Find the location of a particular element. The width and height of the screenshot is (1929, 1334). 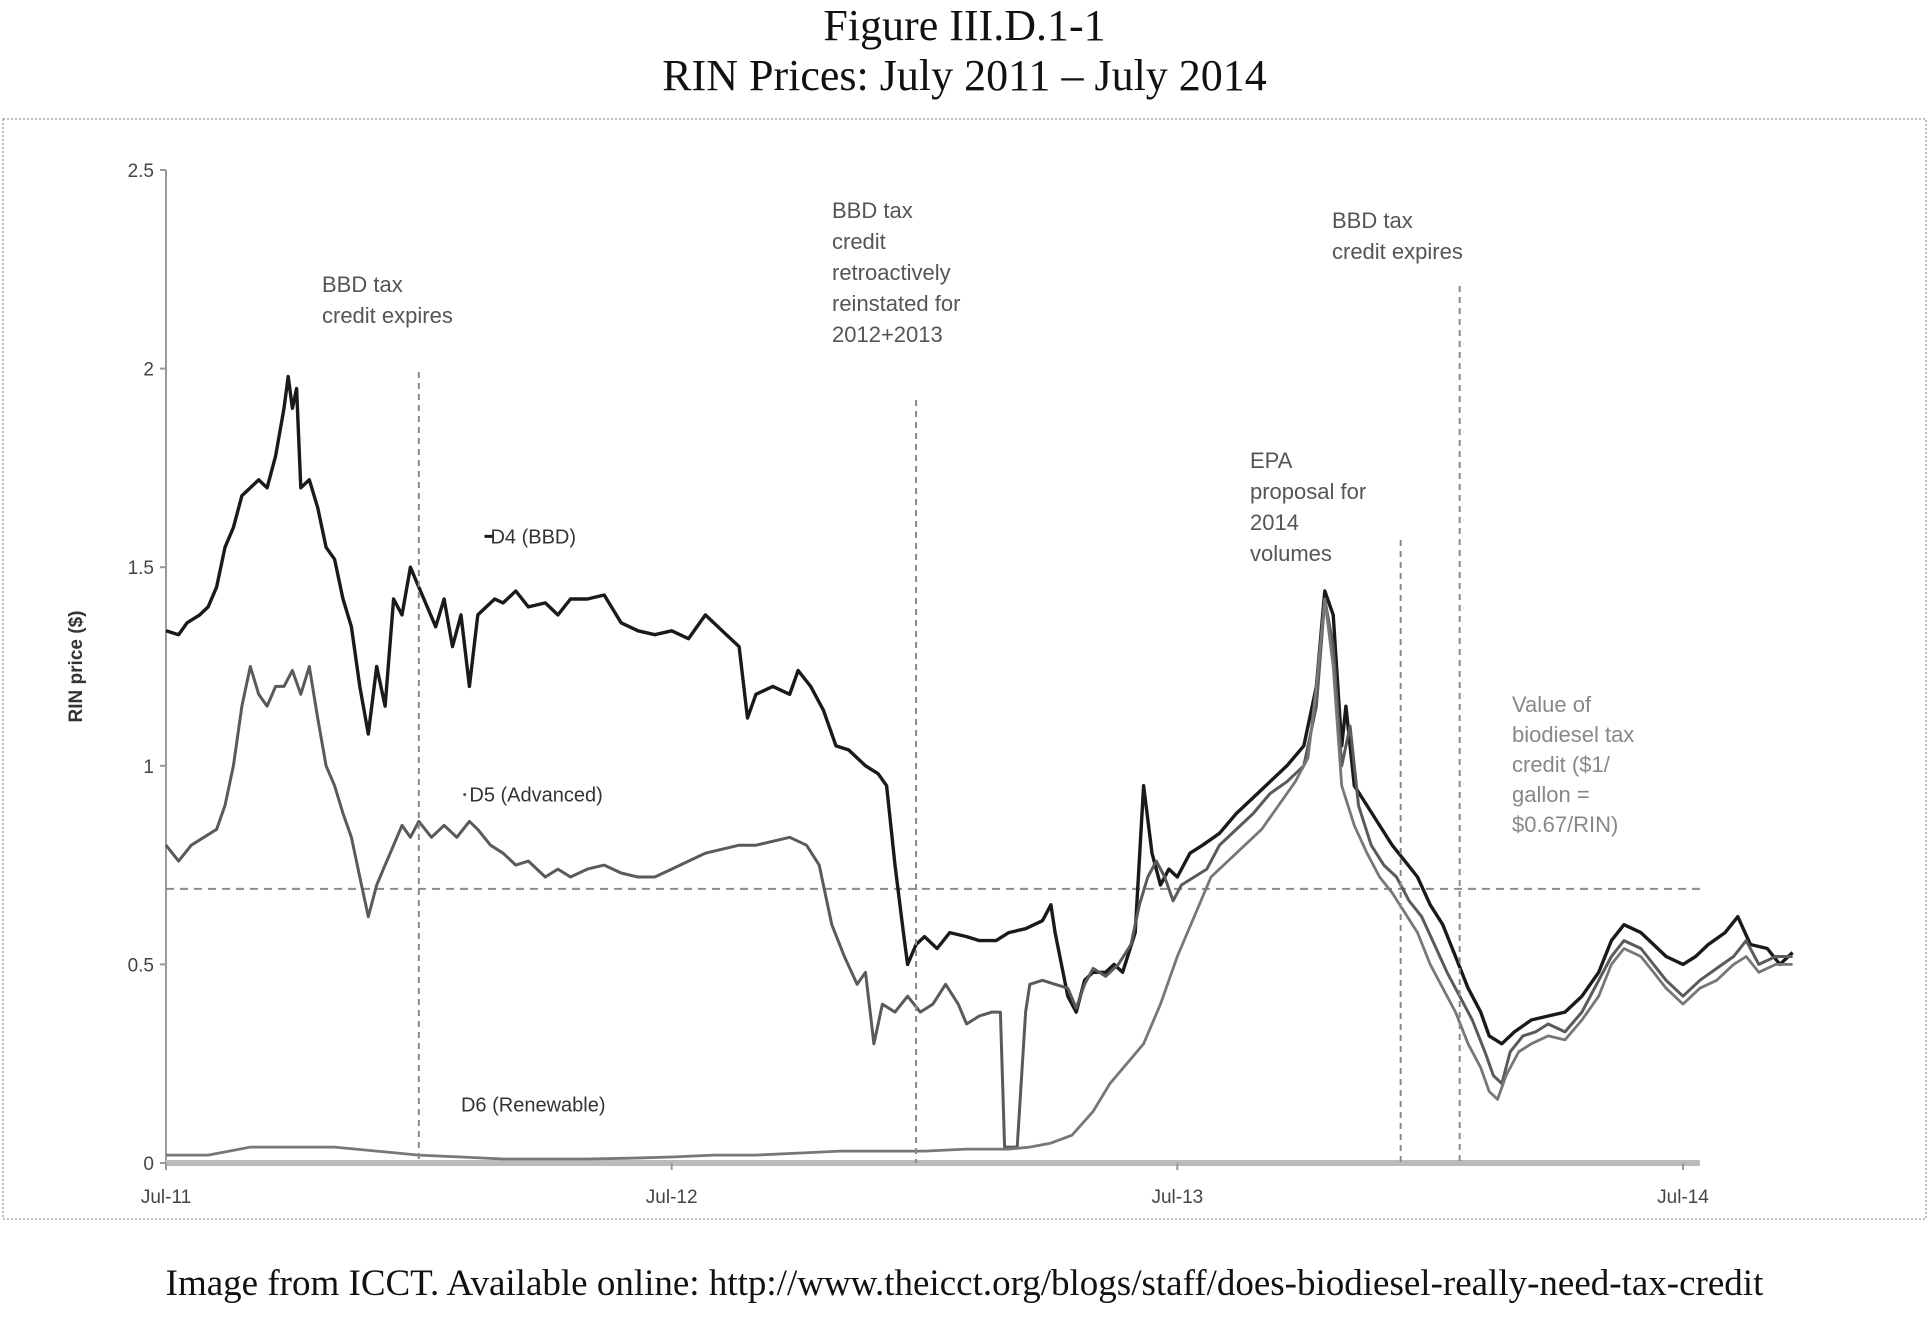

event-annotation-line: 2014 is located at coordinates (1274, 522).